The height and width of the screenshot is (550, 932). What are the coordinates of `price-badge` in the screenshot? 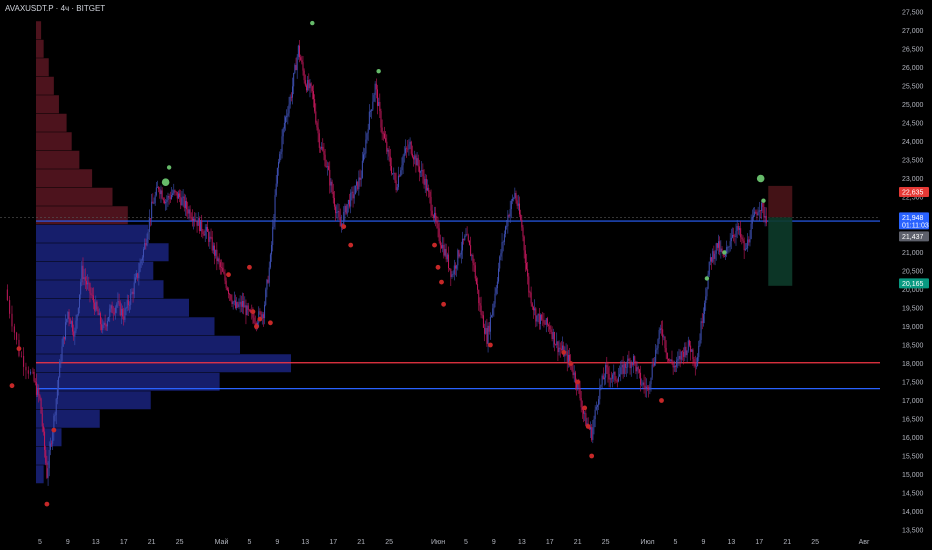 It's located at (914, 192).